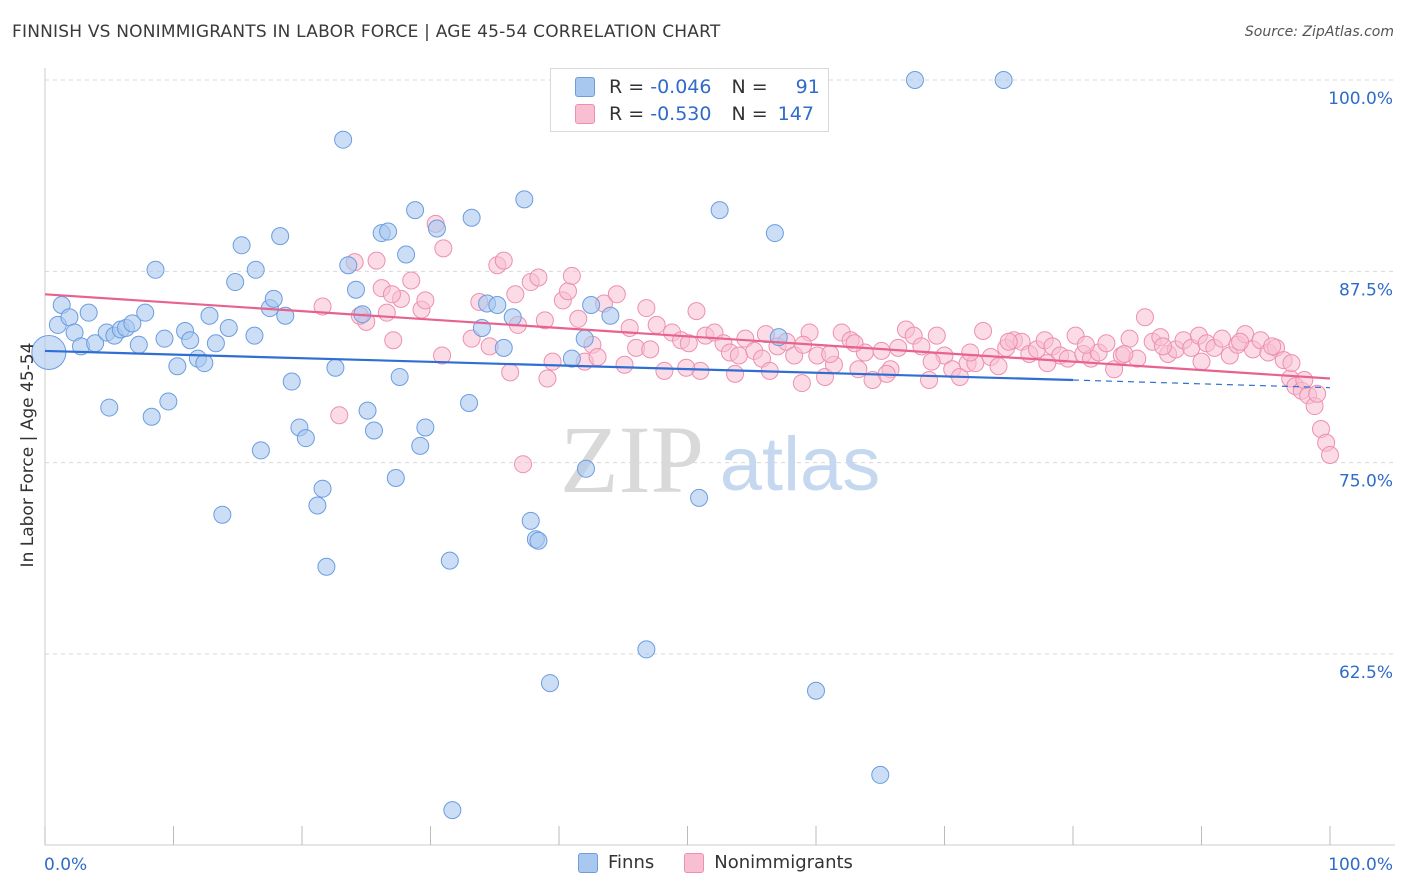 This screenshot has height=892, width=1406. I want to click on watermark-atlas: atlas, so click(800, 464).